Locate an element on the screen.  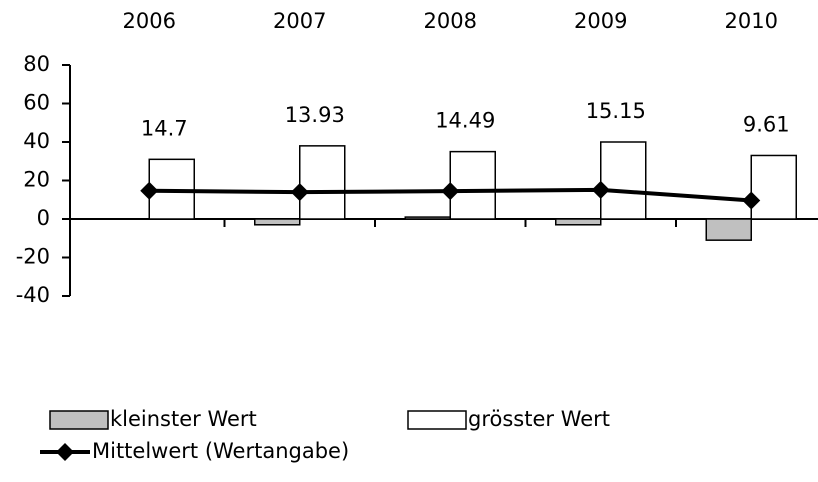
x-tick-label: 2010 is located at coordinates (751, 21).